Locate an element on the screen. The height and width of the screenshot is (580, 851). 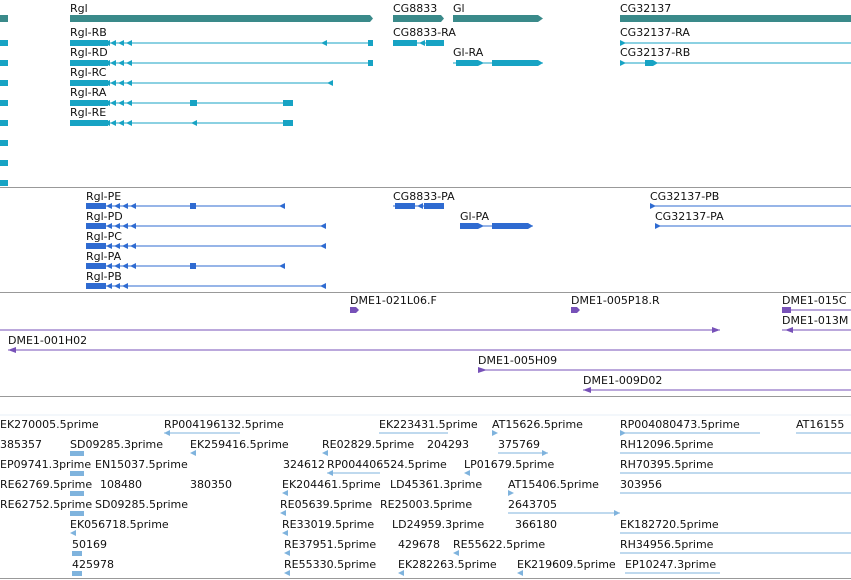
est-feature: 425978 is located at coordinates (93, 567).